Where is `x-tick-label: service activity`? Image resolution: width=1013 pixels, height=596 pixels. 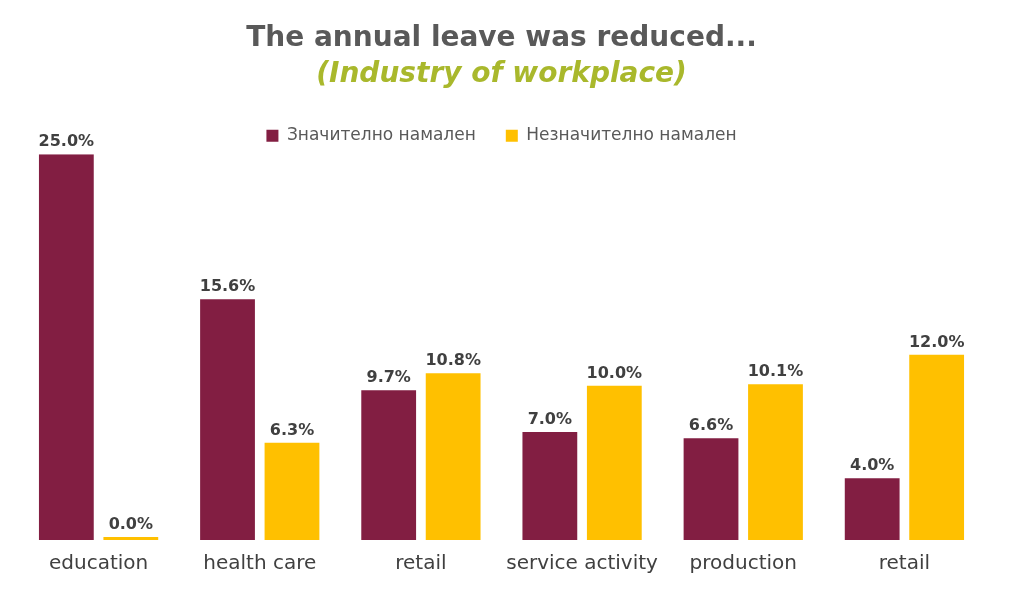 x-tick-label: service activity is located at coordinates (582, 562).